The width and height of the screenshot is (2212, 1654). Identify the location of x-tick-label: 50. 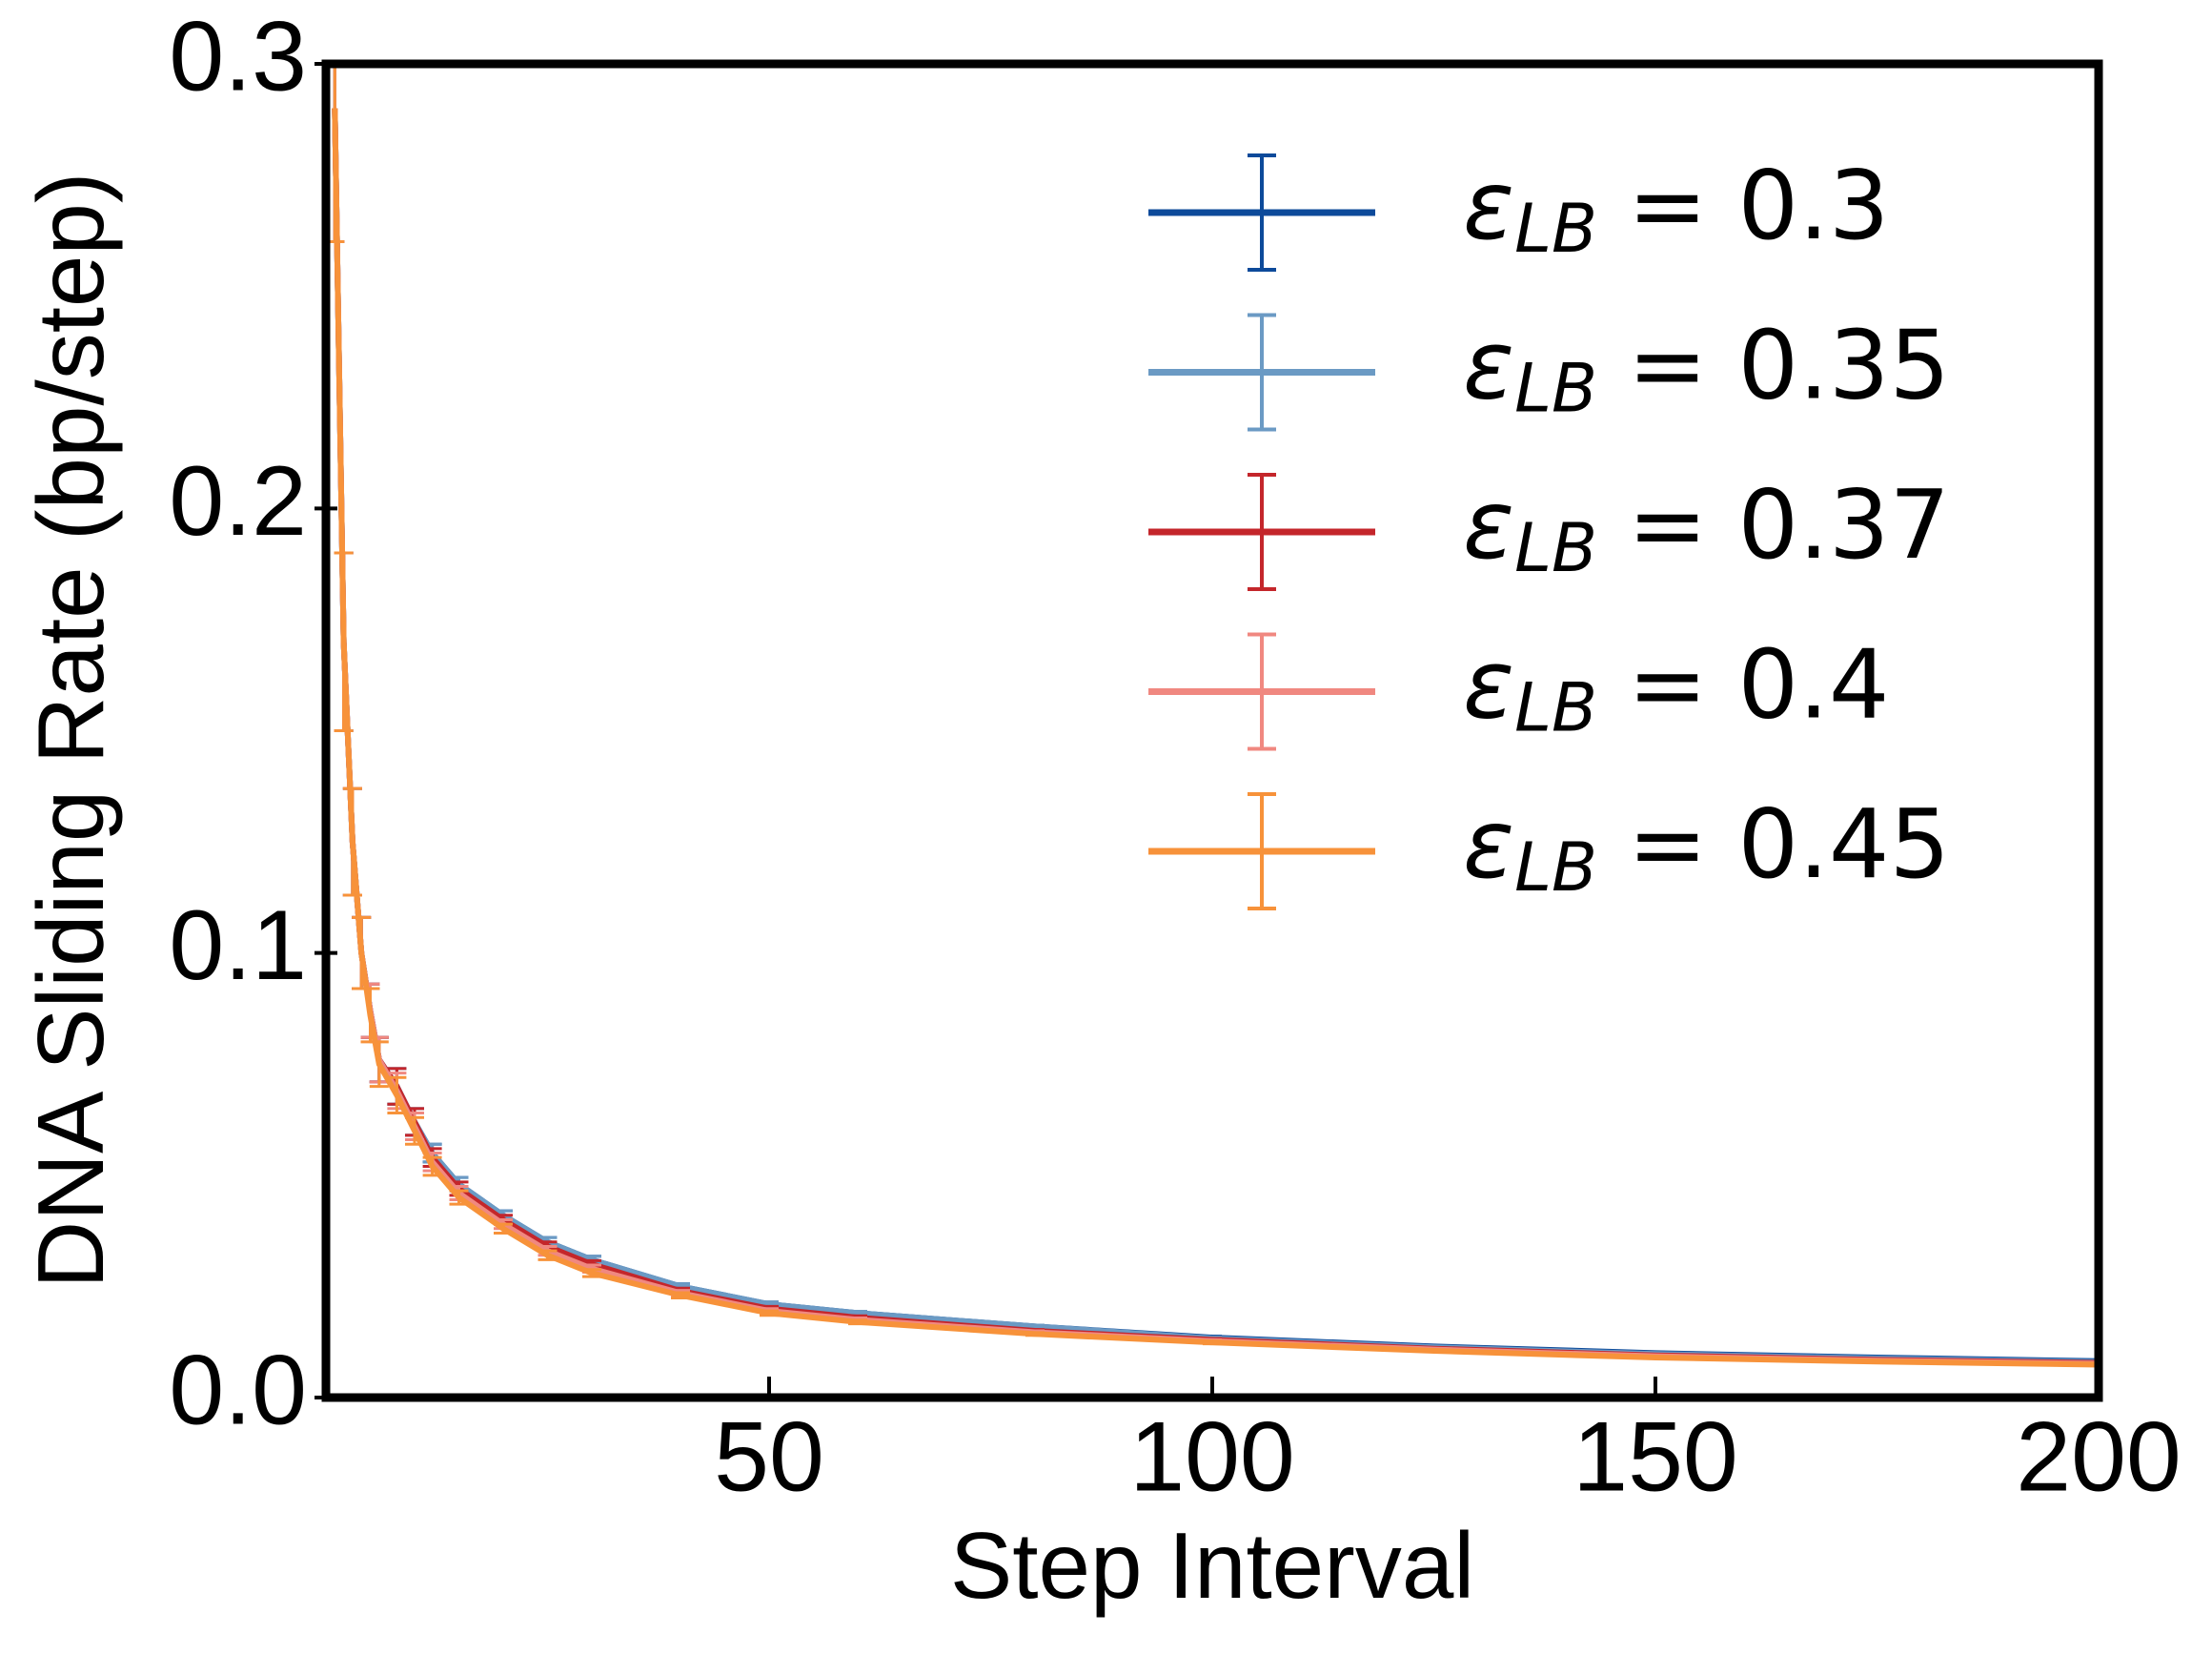
(769, 1456).